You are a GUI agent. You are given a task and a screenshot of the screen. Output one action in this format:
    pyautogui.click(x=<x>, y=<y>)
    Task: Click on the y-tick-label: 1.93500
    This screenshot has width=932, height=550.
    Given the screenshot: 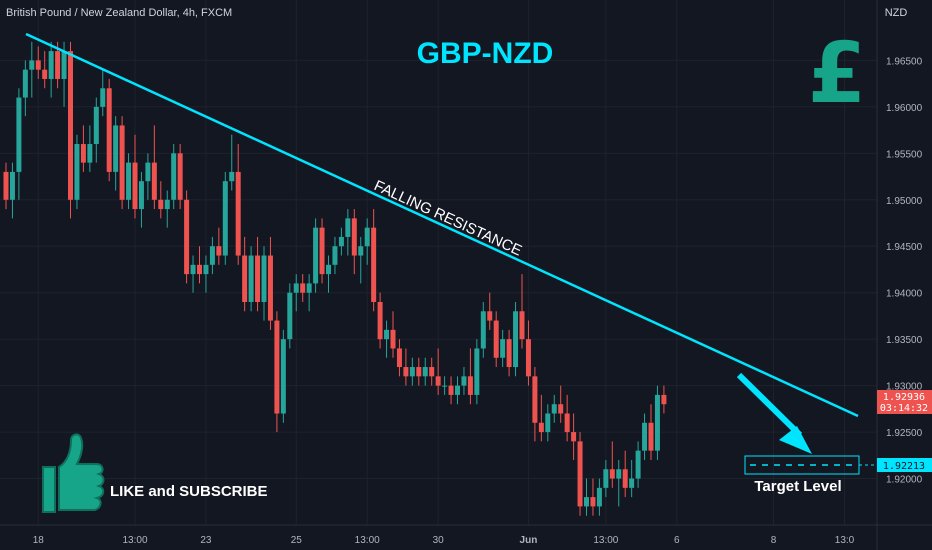 What is the action you would take?
    pyautogui.click(x=904, y=340)
    